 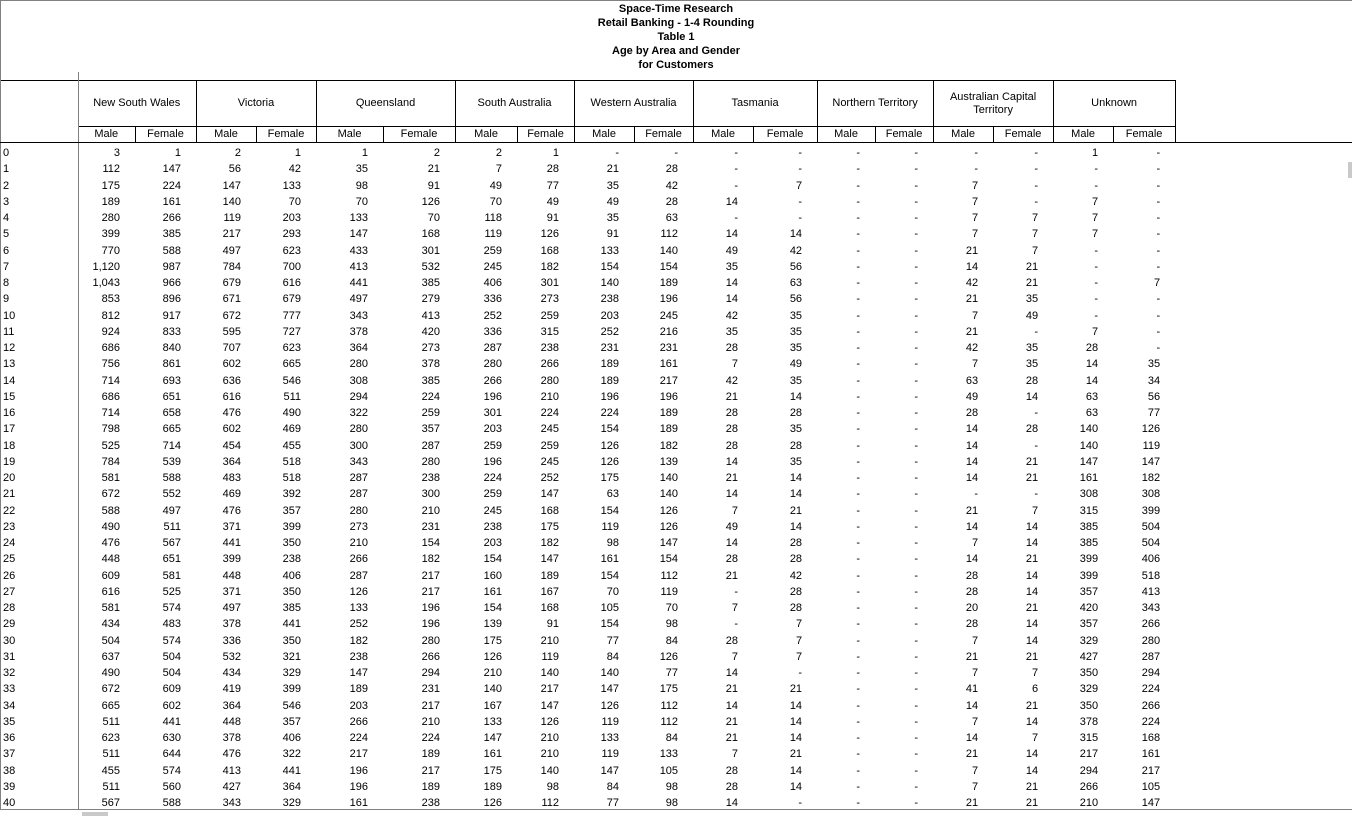 I want to click on age-cell: 38, so click(x=9, y=770).